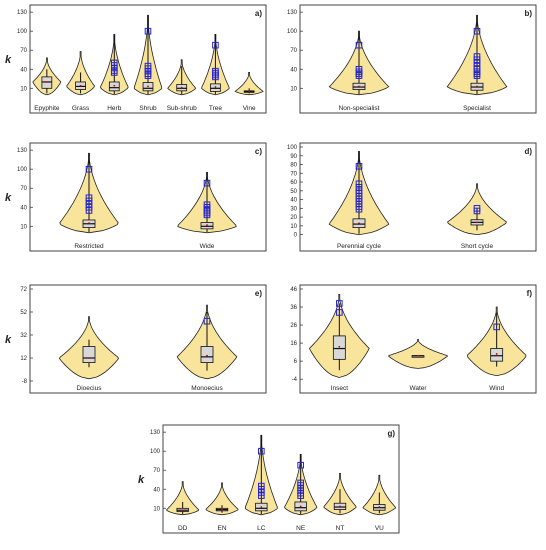 Image resolution: width=546 pixels, height=550 pixels. I want to click on y-tick-label: 32, so click(23, 336).